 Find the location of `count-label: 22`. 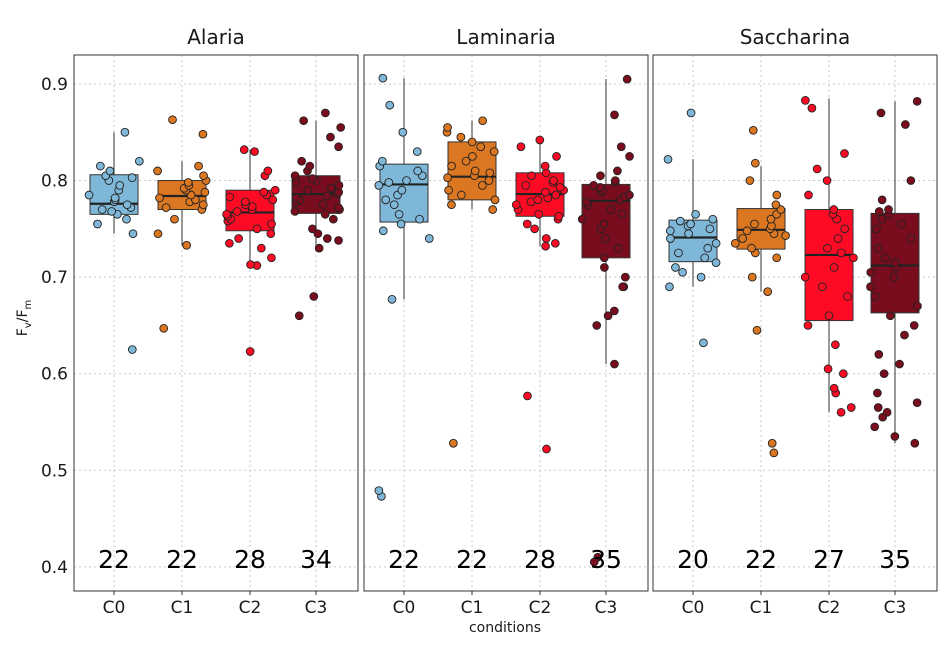

count-label: 22 is located at coordinates (761, 559).